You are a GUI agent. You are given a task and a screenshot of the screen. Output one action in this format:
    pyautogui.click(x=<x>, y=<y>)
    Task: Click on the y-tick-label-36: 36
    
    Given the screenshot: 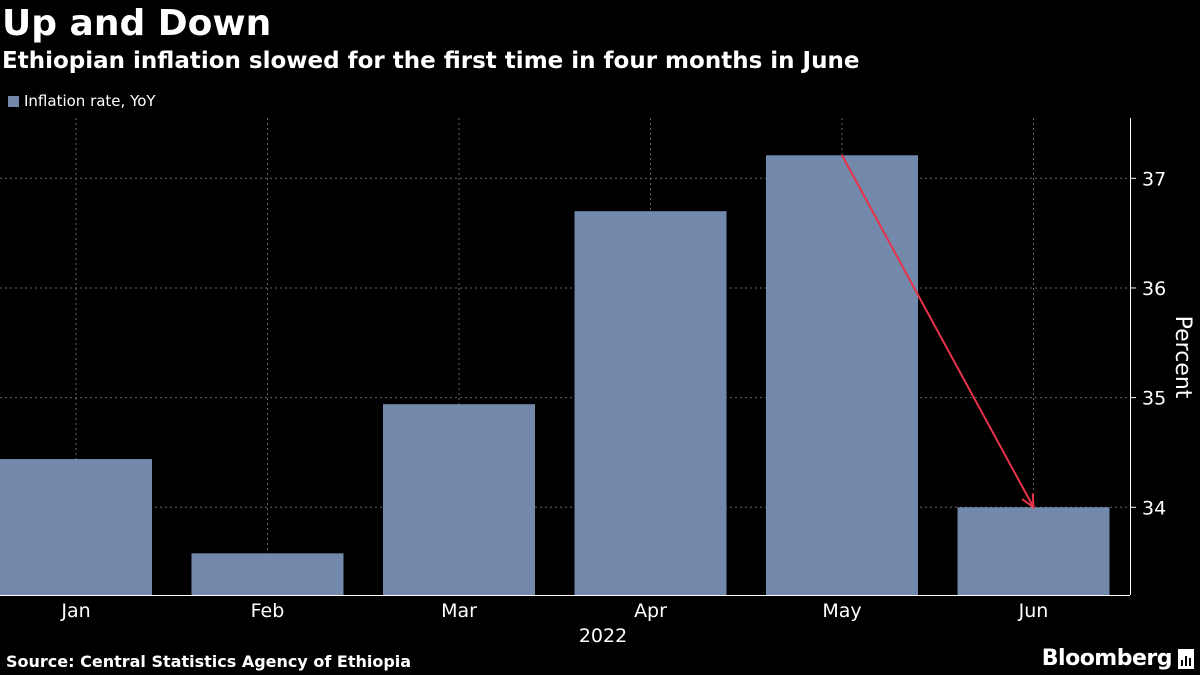 What is the action you would take?
    pyautogui.click(x=1154, y=289)
    